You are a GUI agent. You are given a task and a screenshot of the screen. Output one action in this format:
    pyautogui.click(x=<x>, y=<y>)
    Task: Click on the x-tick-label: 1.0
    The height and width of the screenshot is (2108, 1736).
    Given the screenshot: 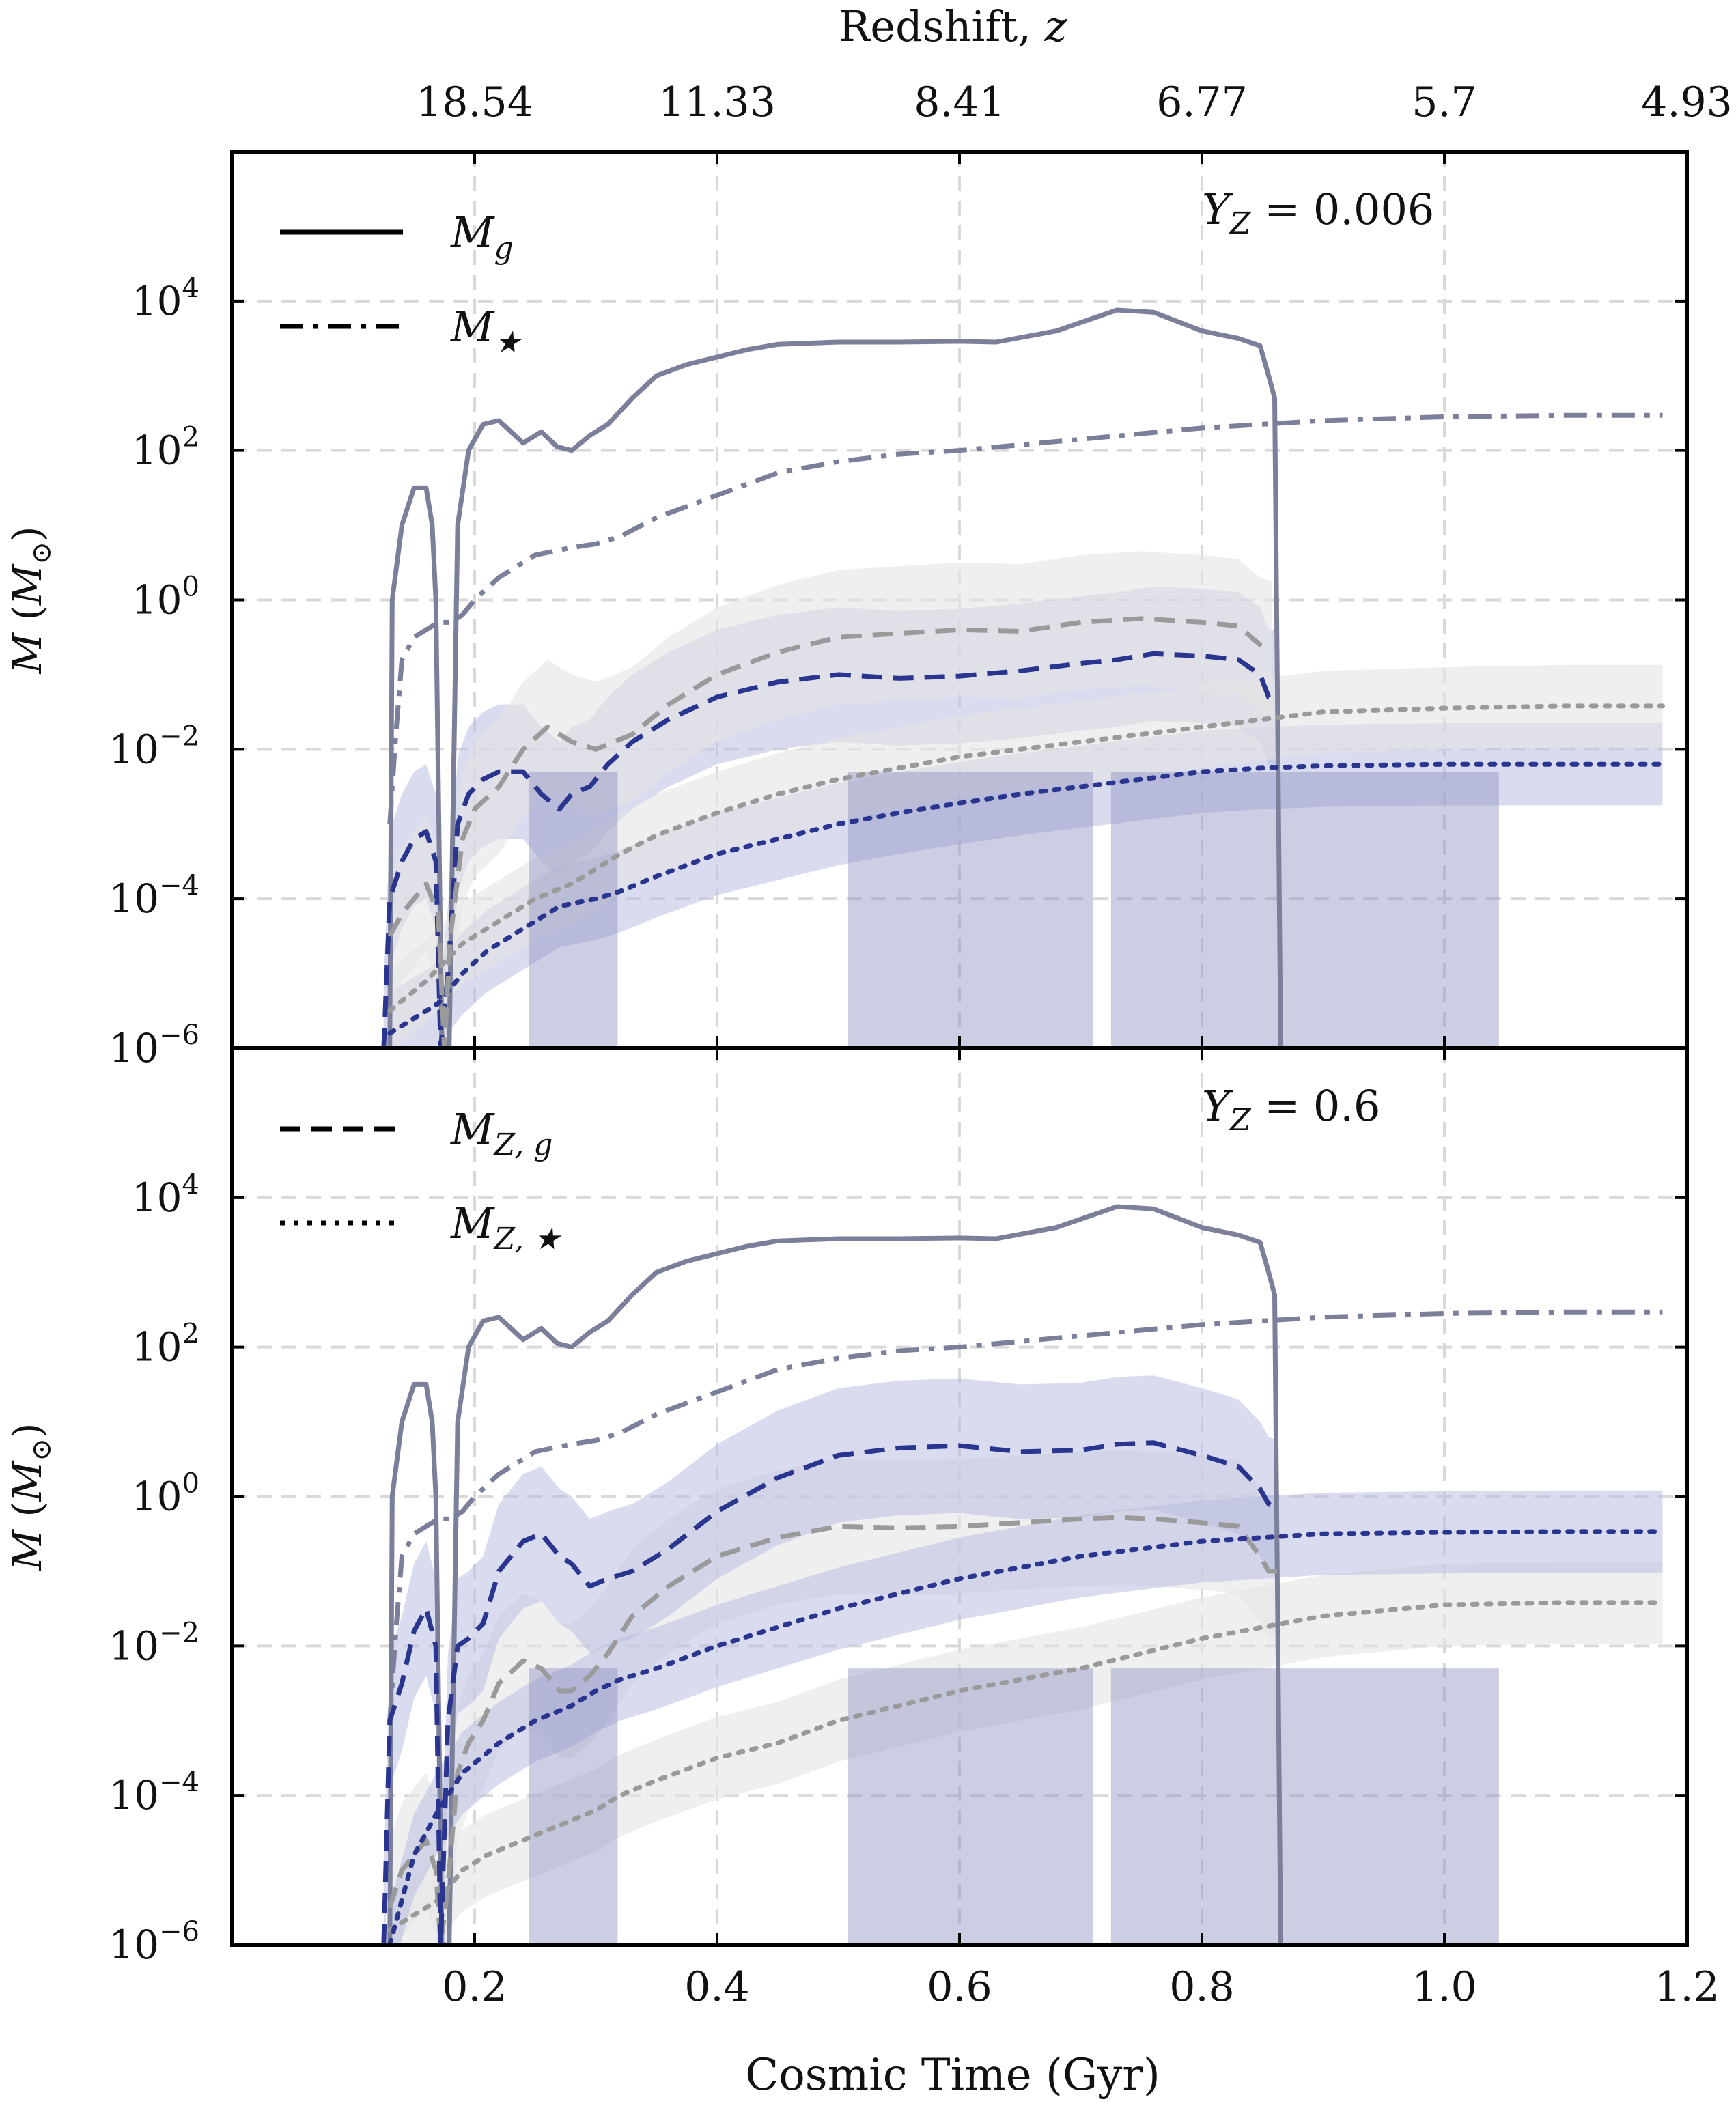 What is the action you would take?
    pyautogui.click(x=1444, y=1987)
    